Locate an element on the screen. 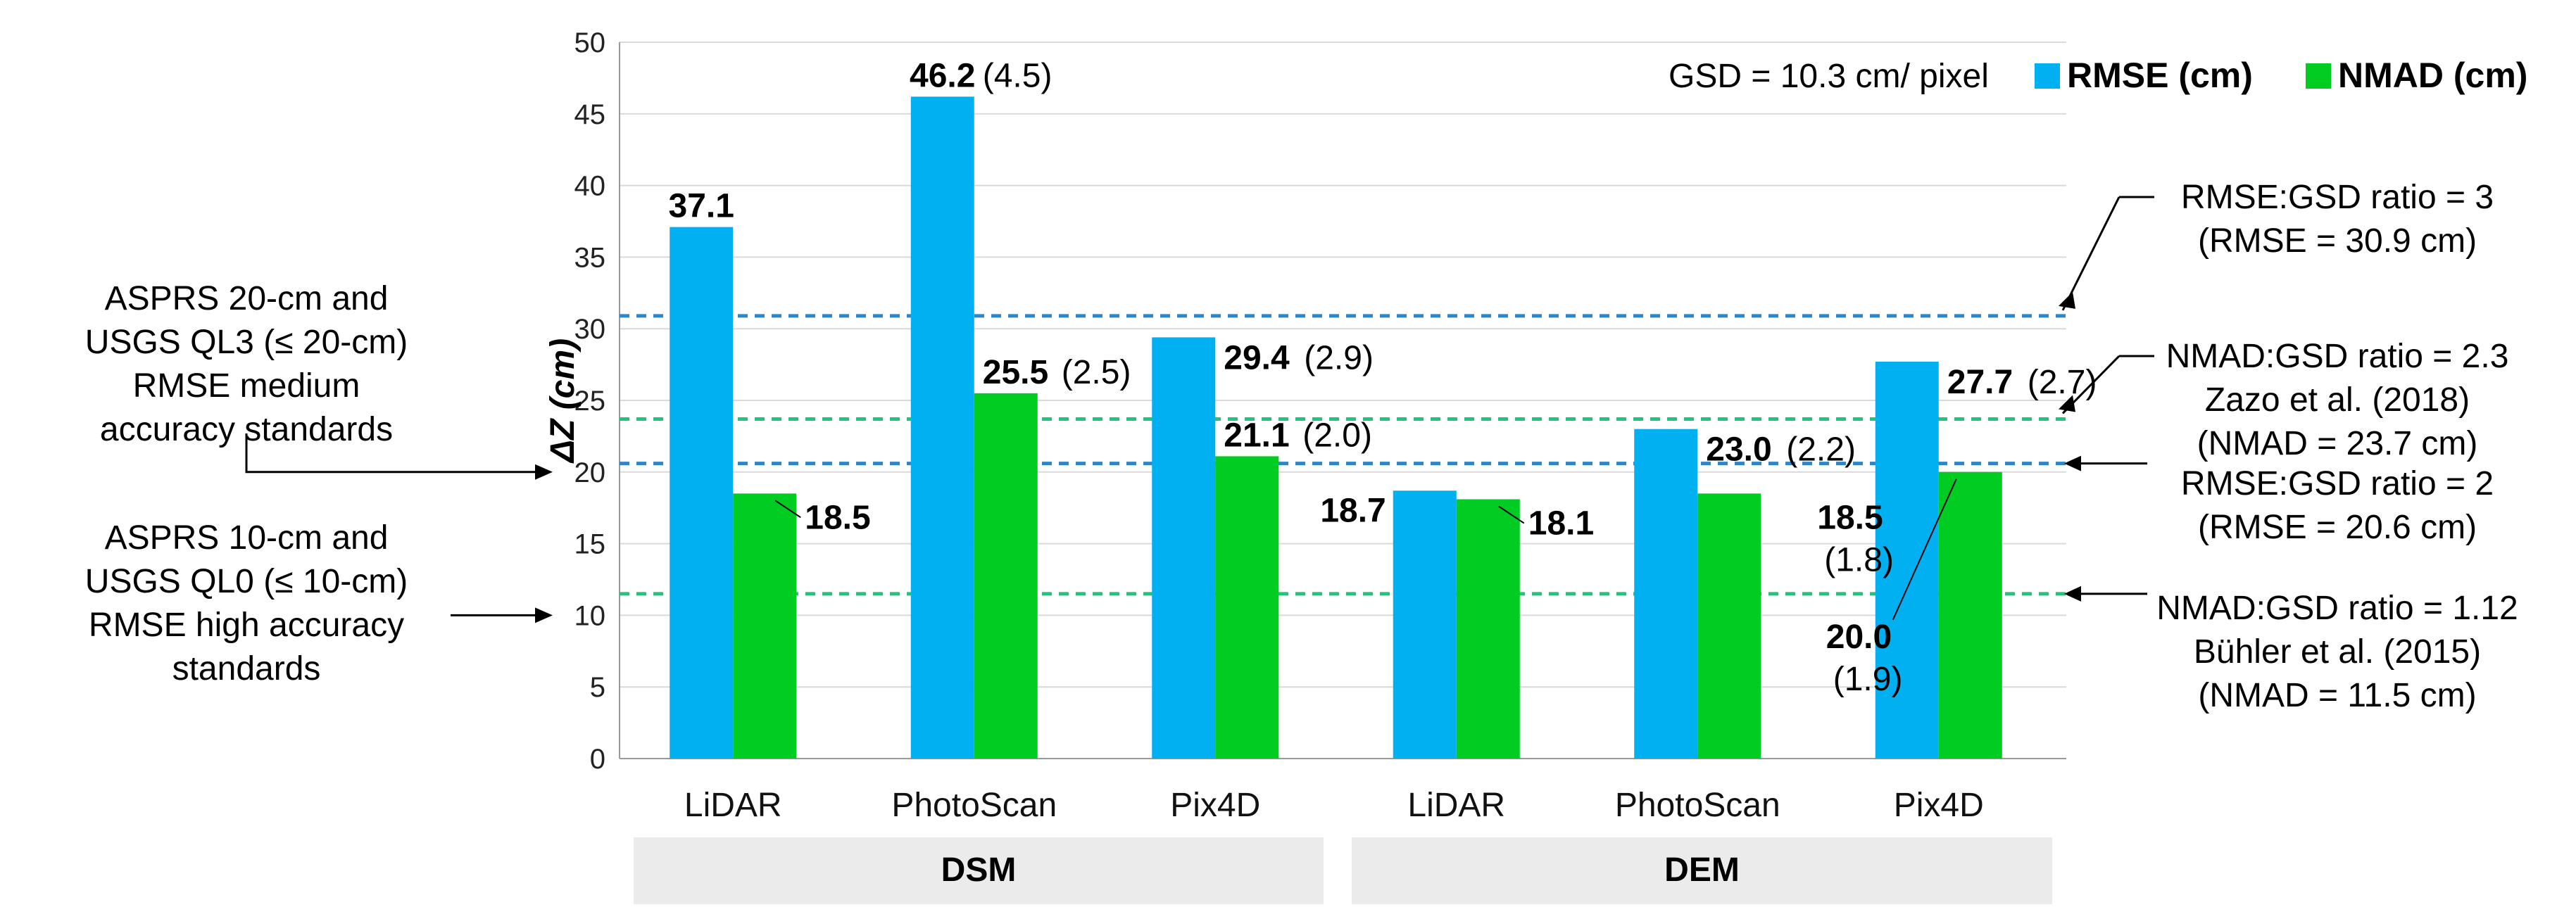 This screenshot has width=2576, height=919. y-tick-label: 15 is located at coordinates (590, 544).